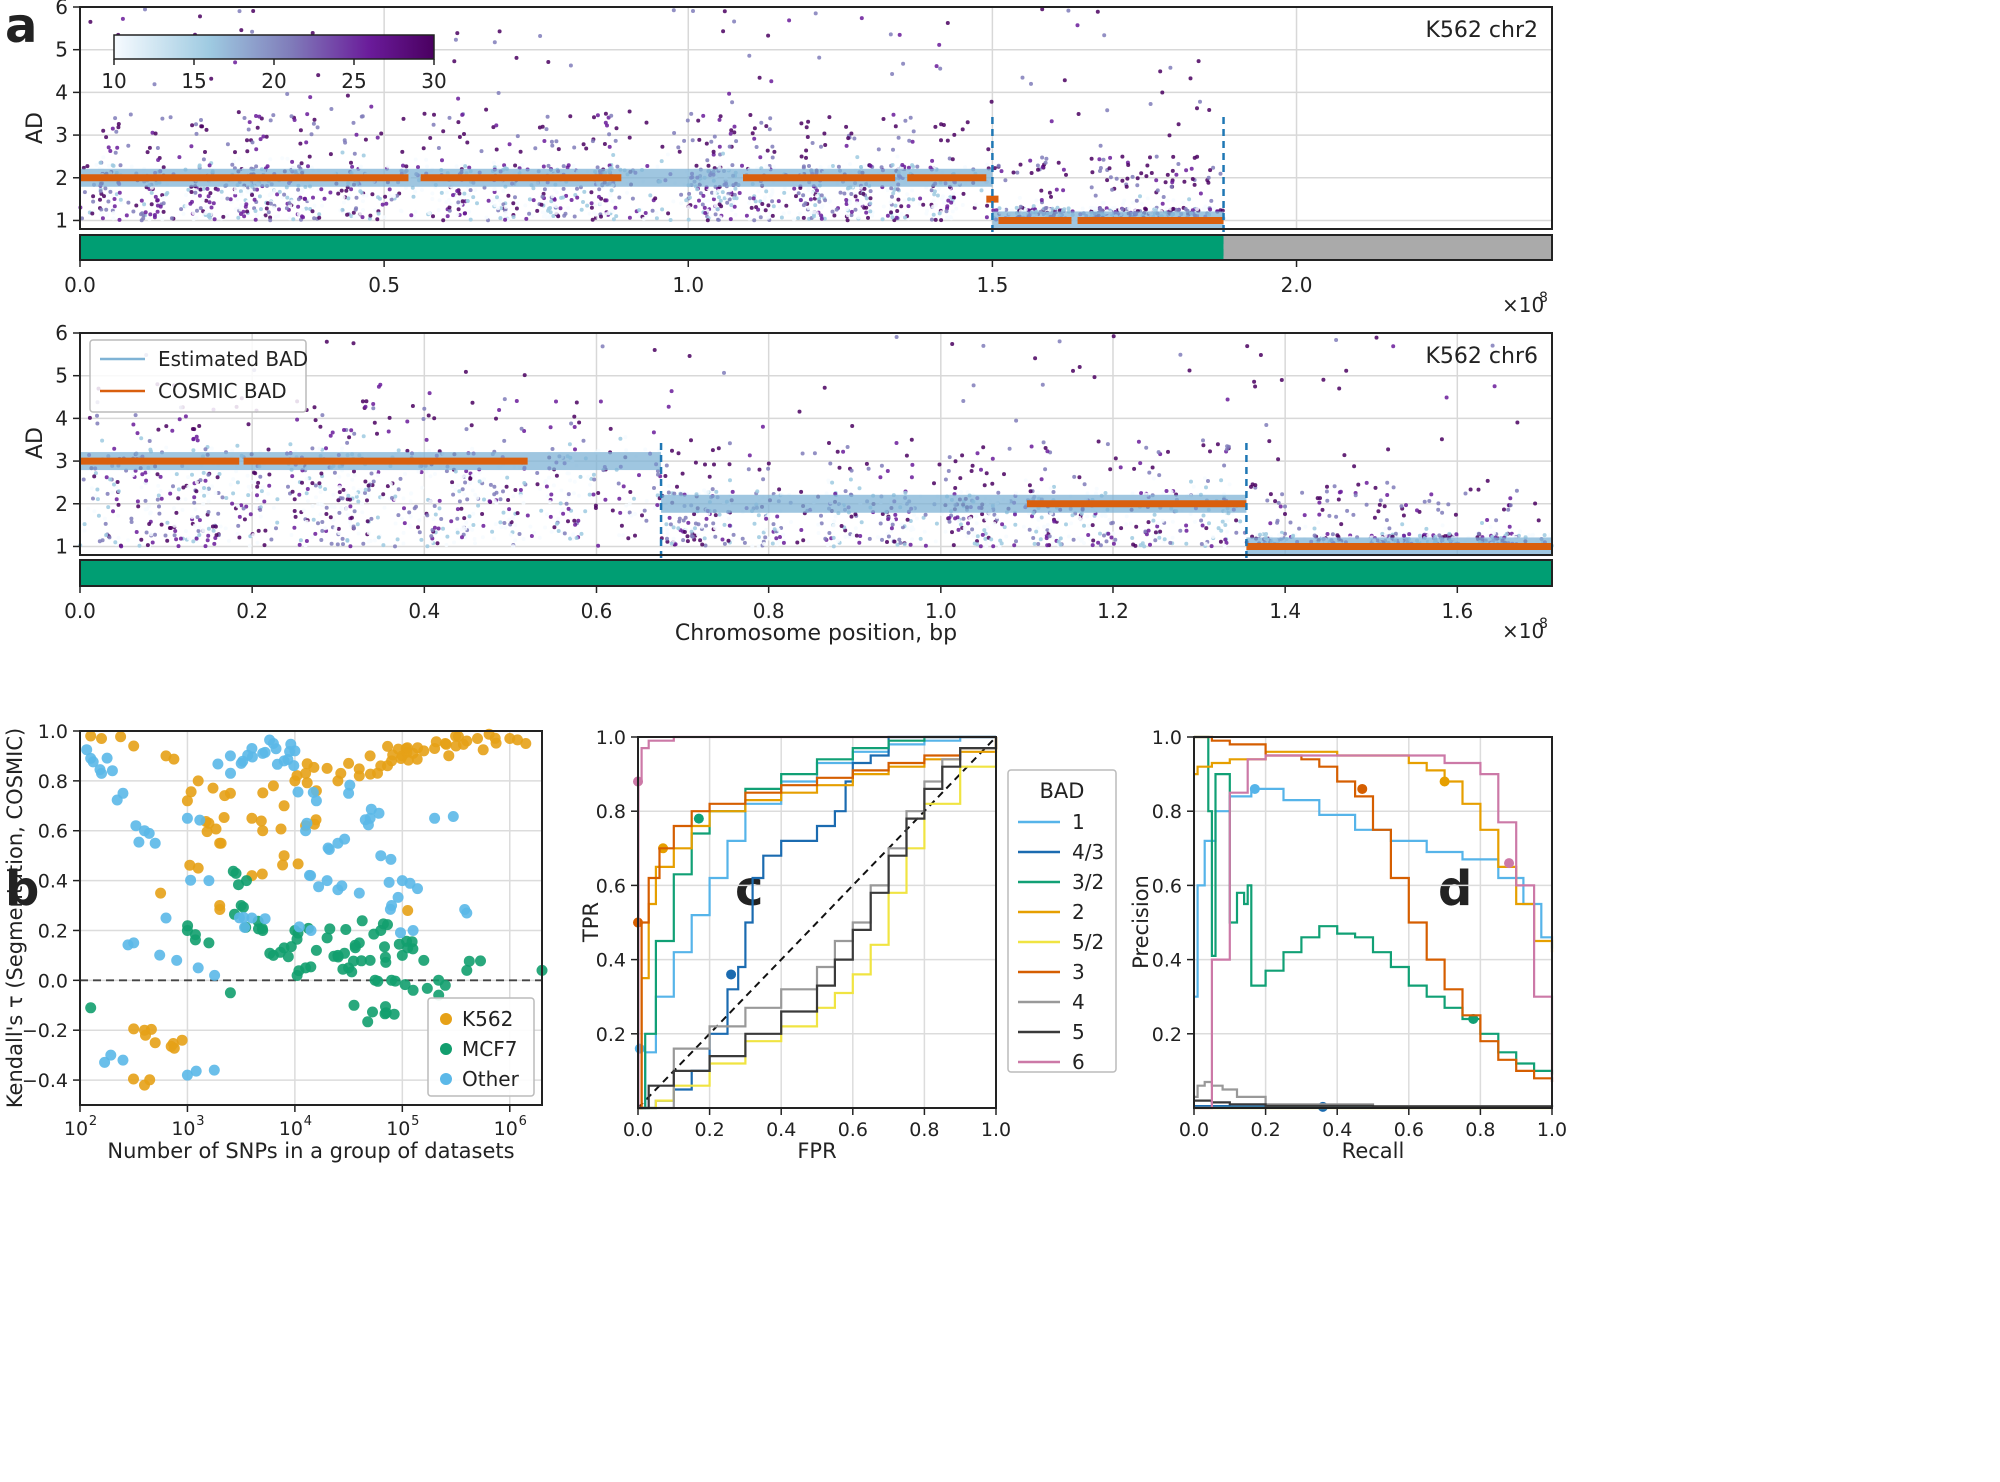 The height and width of the screenshot is (1482, 2000). Describe the element at coordinates (35, 443) in the screenshot. I see `y-axis-label: AD` at that location.